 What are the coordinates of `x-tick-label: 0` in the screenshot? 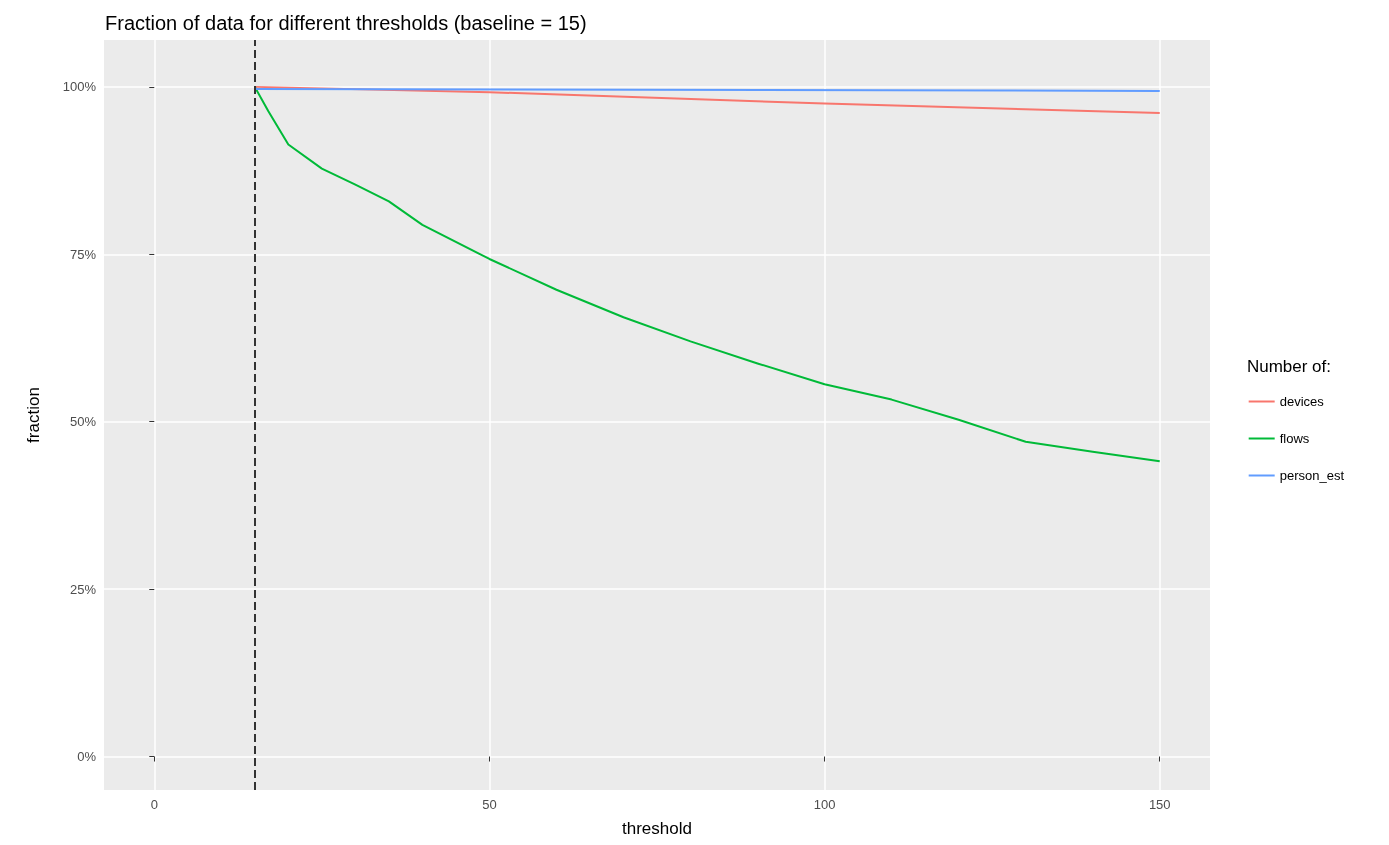 It's located at (154, 804).